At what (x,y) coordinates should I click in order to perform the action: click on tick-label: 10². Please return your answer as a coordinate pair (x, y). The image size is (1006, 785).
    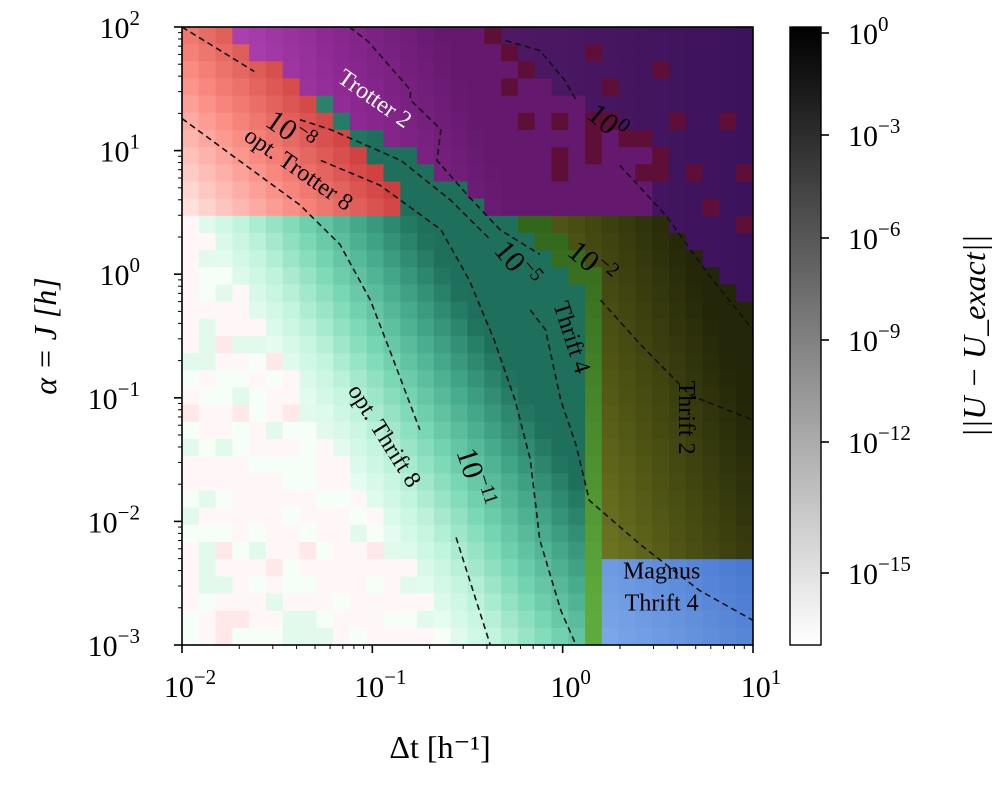
    Looking at the image, I should click on (120, 25).